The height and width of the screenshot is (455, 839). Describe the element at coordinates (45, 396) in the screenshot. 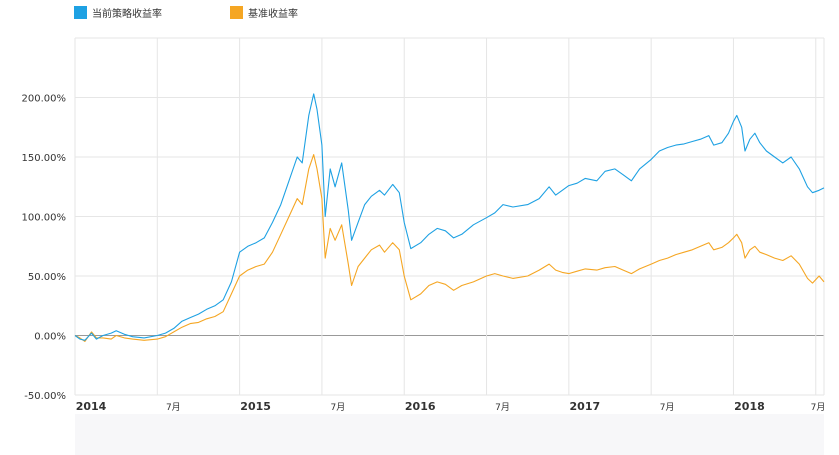

I see `y-tick-label: -50.00%` at that location.